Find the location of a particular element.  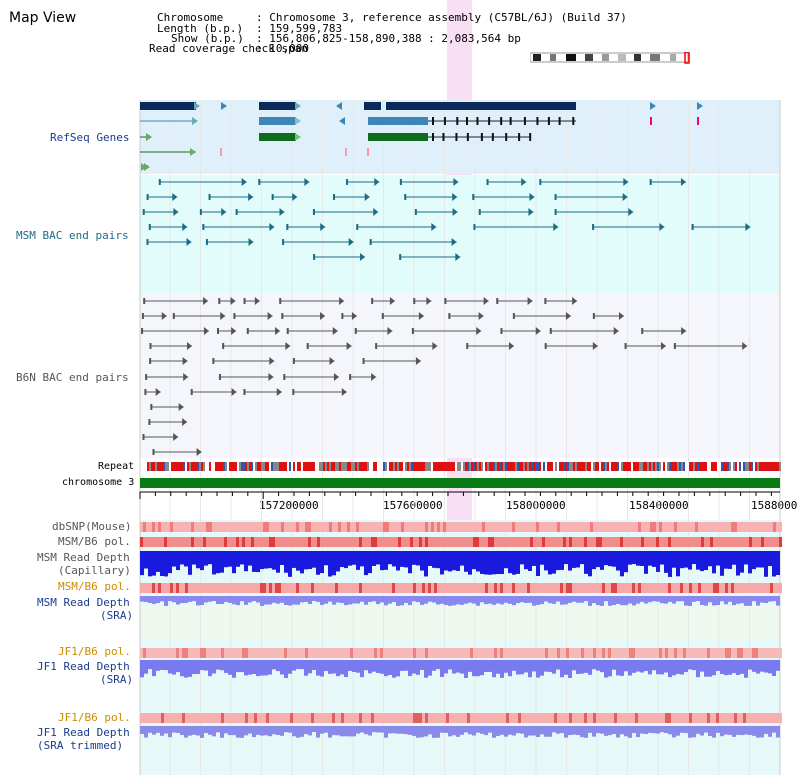

chromosome-ideogram is located at coordinates (611, 58).